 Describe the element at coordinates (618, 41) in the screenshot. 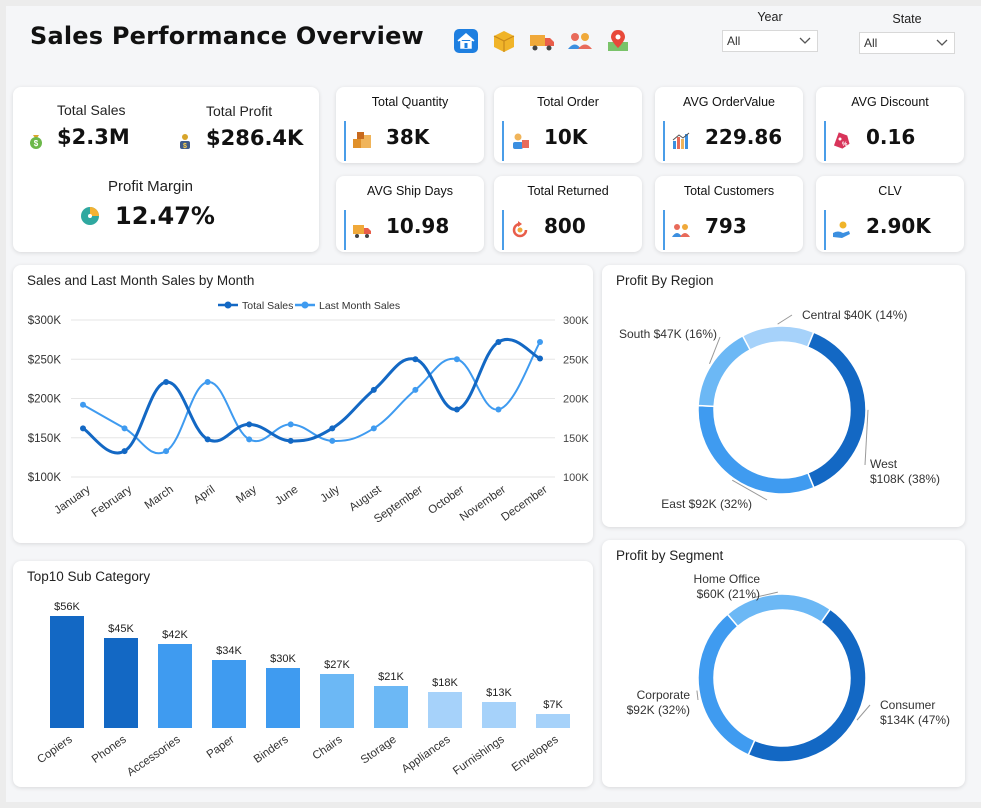

I see `map-pin-icon` at that location.